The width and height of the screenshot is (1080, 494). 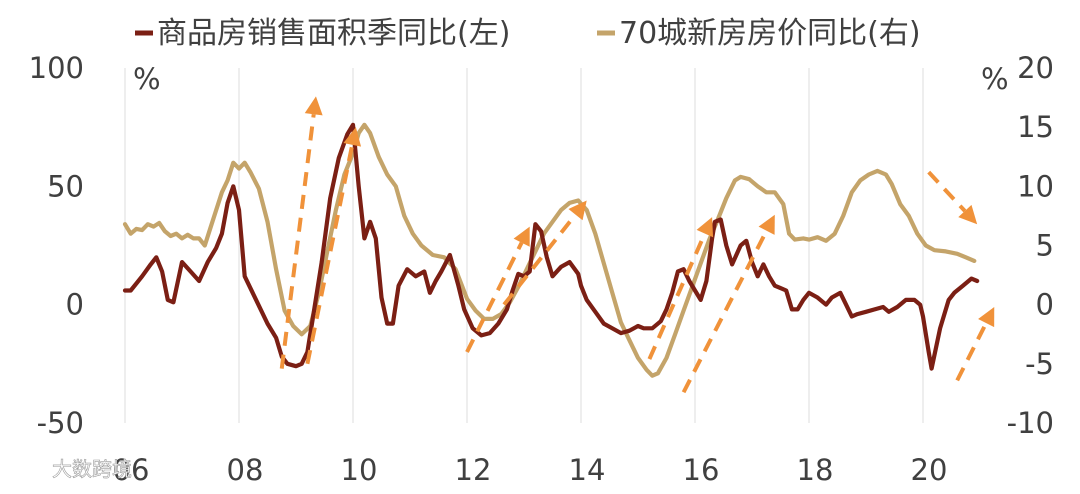 I want to click on left-tick-label: 100, so click(x=56, y=68).